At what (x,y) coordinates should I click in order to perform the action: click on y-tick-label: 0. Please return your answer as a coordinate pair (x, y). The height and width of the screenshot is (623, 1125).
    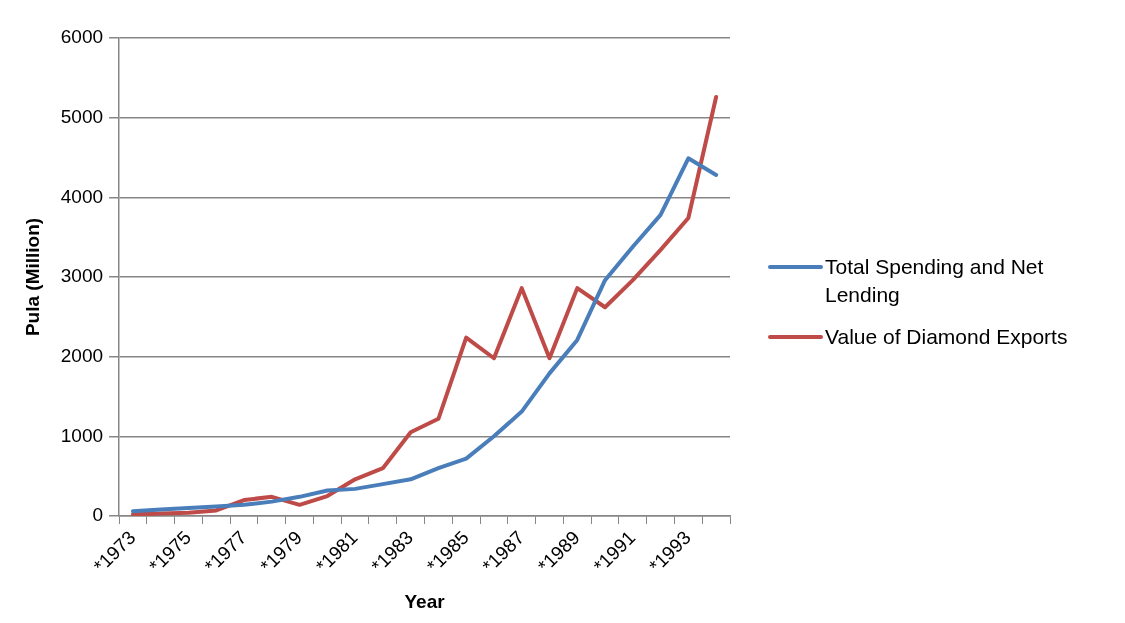
    Looking at the image, I should click on (98, 515).